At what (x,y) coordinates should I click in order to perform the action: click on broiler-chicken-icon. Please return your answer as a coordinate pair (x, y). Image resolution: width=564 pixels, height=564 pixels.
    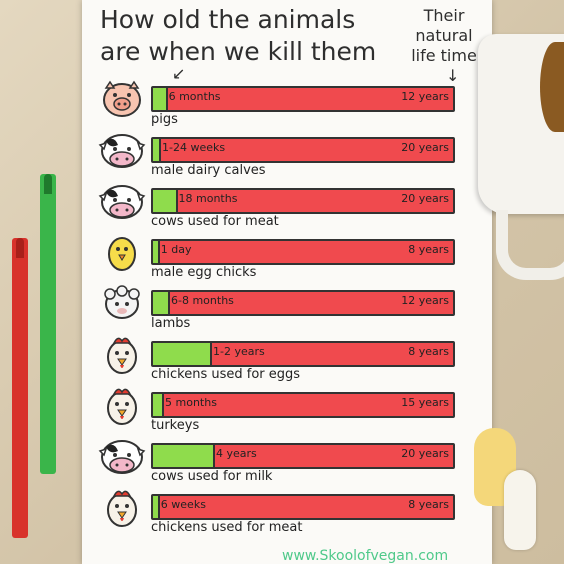
    Looking at the image, I should click on (122, 508).